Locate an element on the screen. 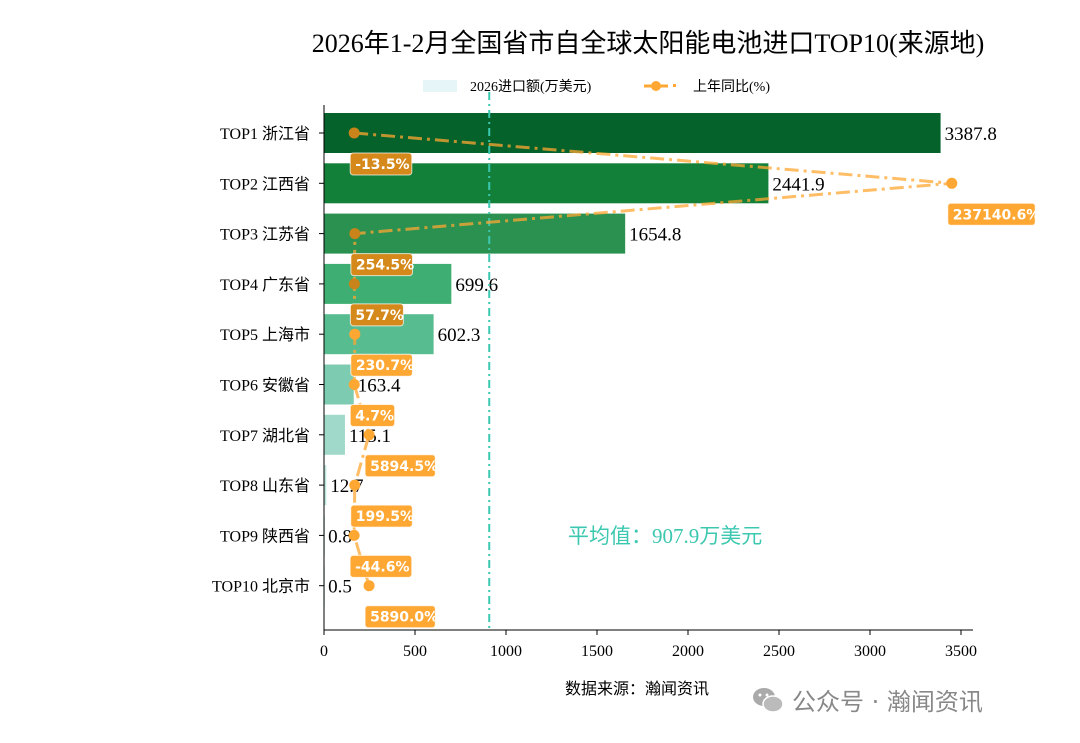  watermark: 公众号 · 瀚闻资讯 is located at coordinates (867, 699).